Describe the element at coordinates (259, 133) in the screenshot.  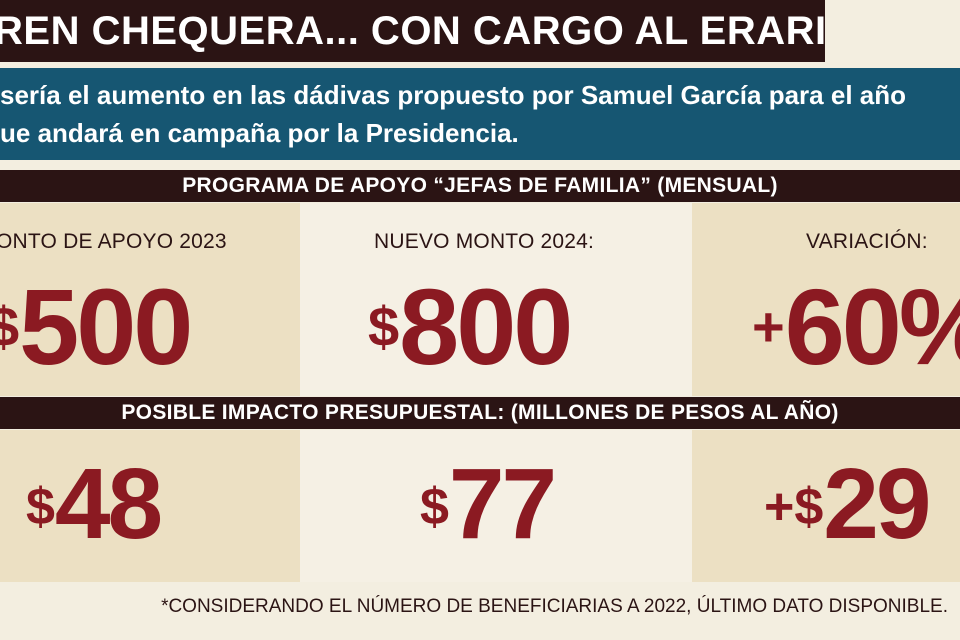
I see `subheading-line-2: ue andará en campaña por la Presidencia.` at that location.